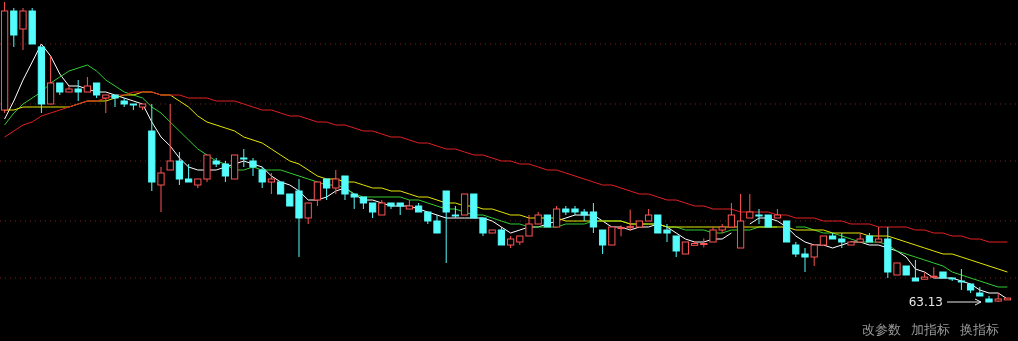 The height and width of the screenshot is (341, 1018). I want to click on text: 改参数, so click(881, 329).